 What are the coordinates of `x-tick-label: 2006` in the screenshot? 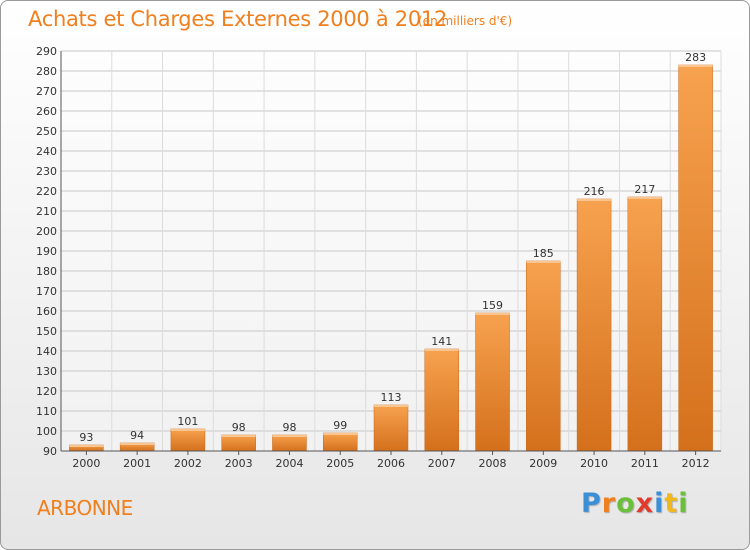 It's located at (391, 463).